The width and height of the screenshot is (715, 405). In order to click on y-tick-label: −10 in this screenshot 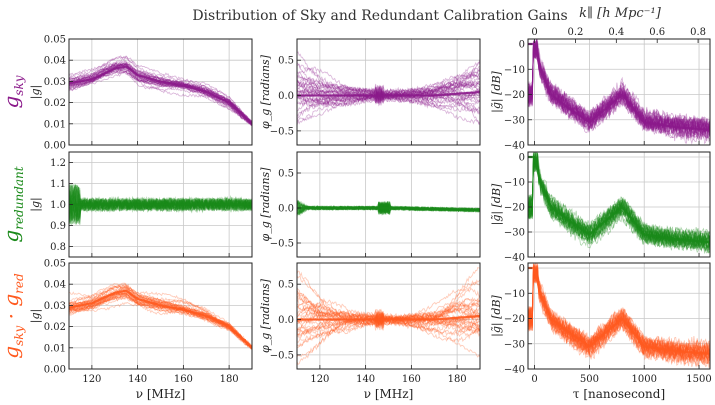, I will do `click(514, 70)`.